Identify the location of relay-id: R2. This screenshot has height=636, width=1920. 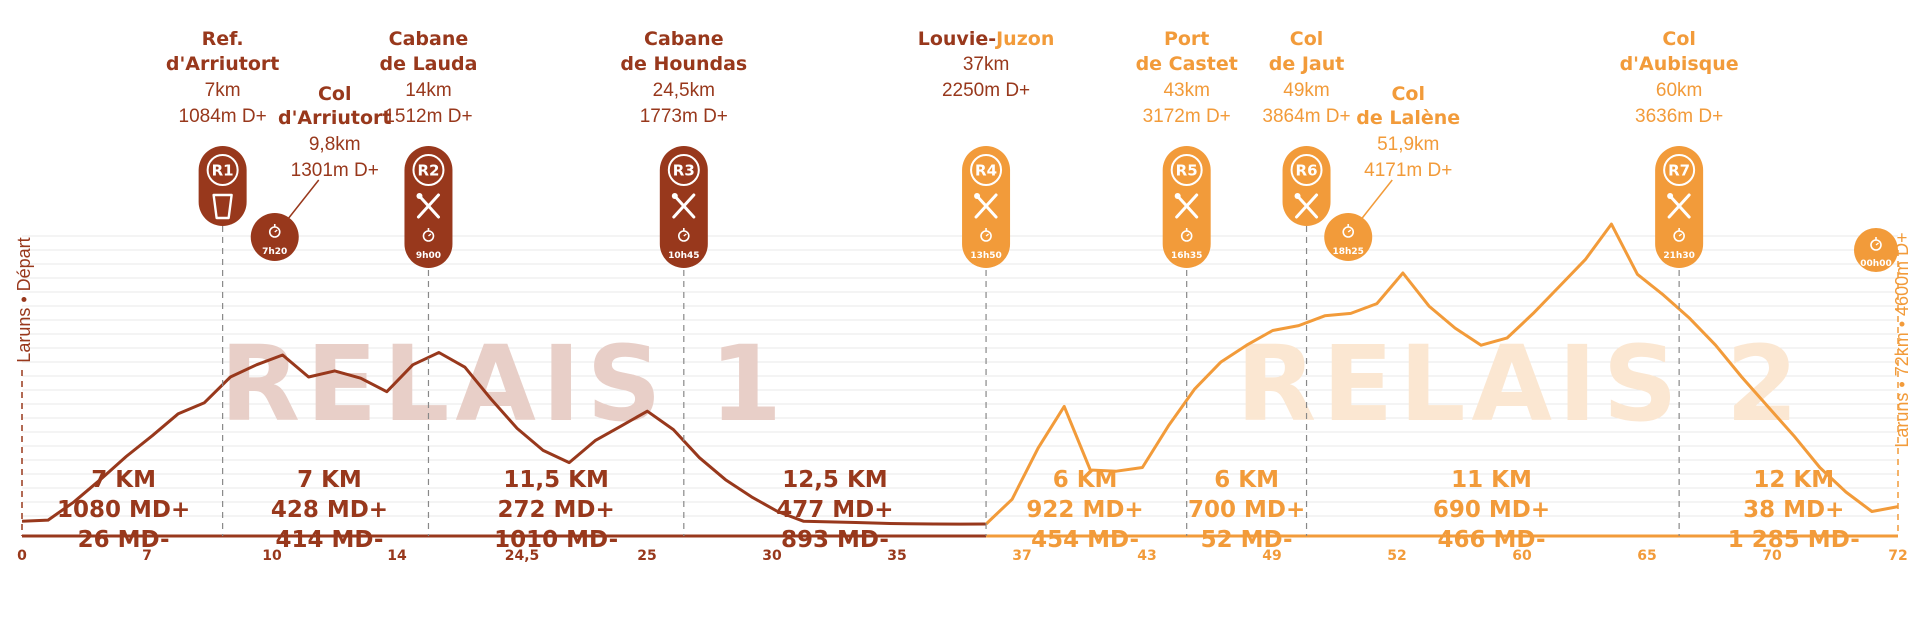
(428, 171).